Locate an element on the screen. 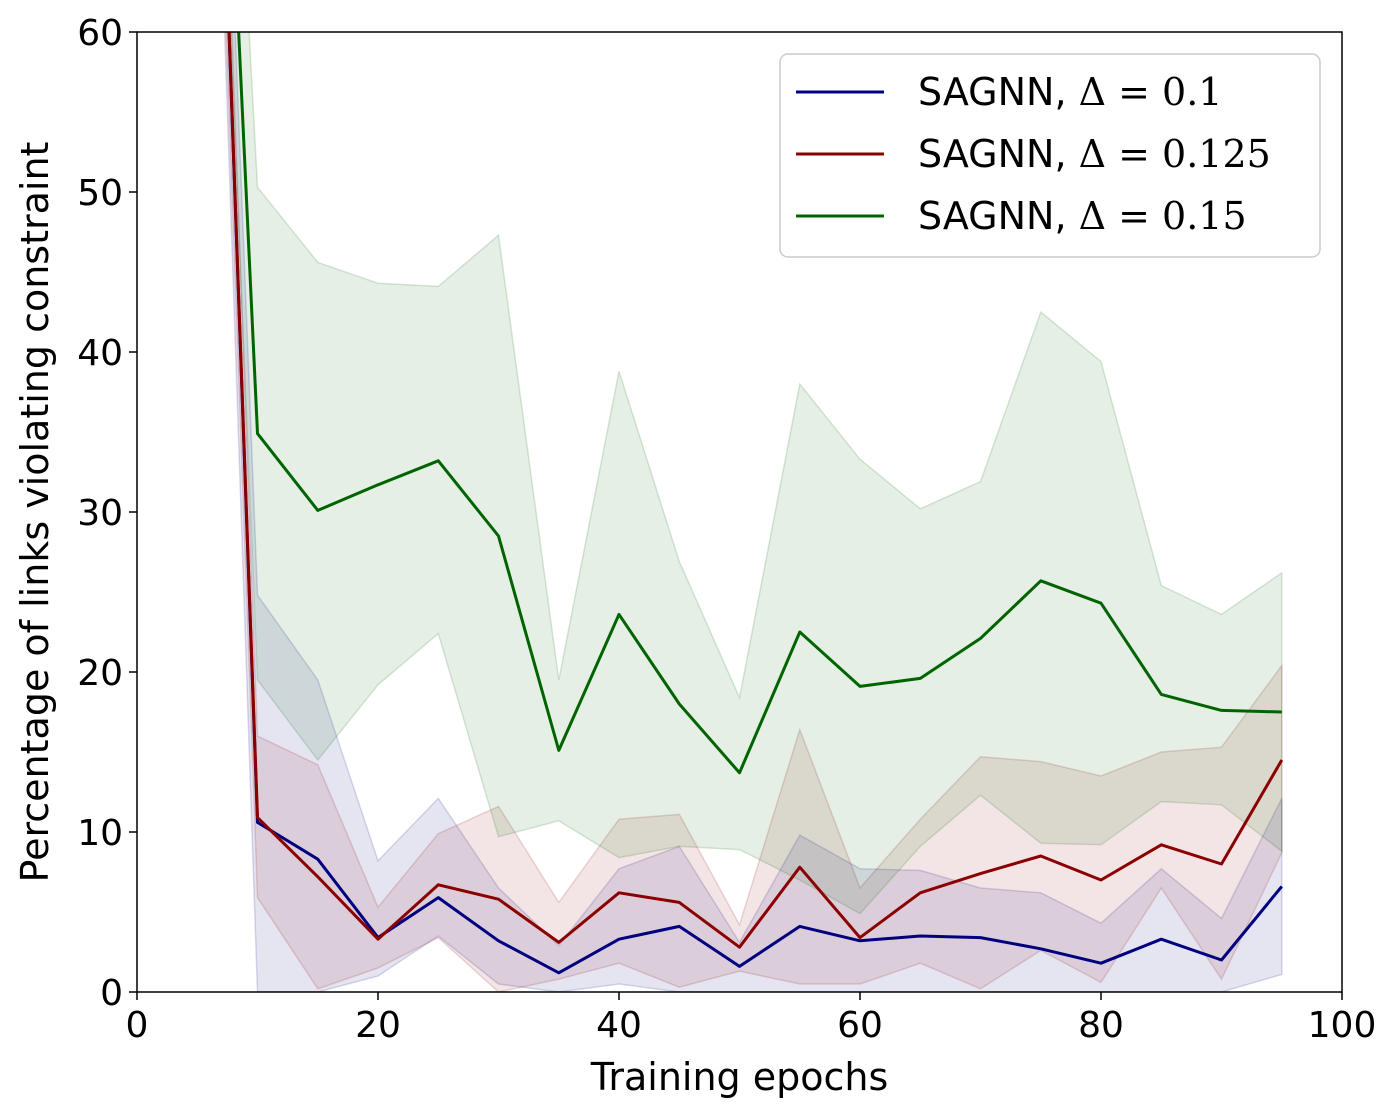 The height and width of the screenshot is (1115, 1399). y-tick-label: 60 is located at coordinates (100, 33).